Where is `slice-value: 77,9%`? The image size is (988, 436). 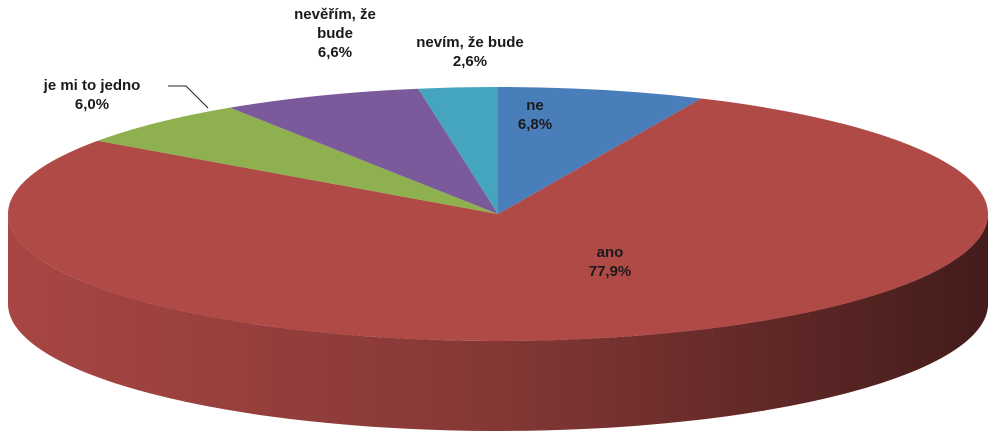 slice-value: 77,9% is located at coordinates (610, 271).